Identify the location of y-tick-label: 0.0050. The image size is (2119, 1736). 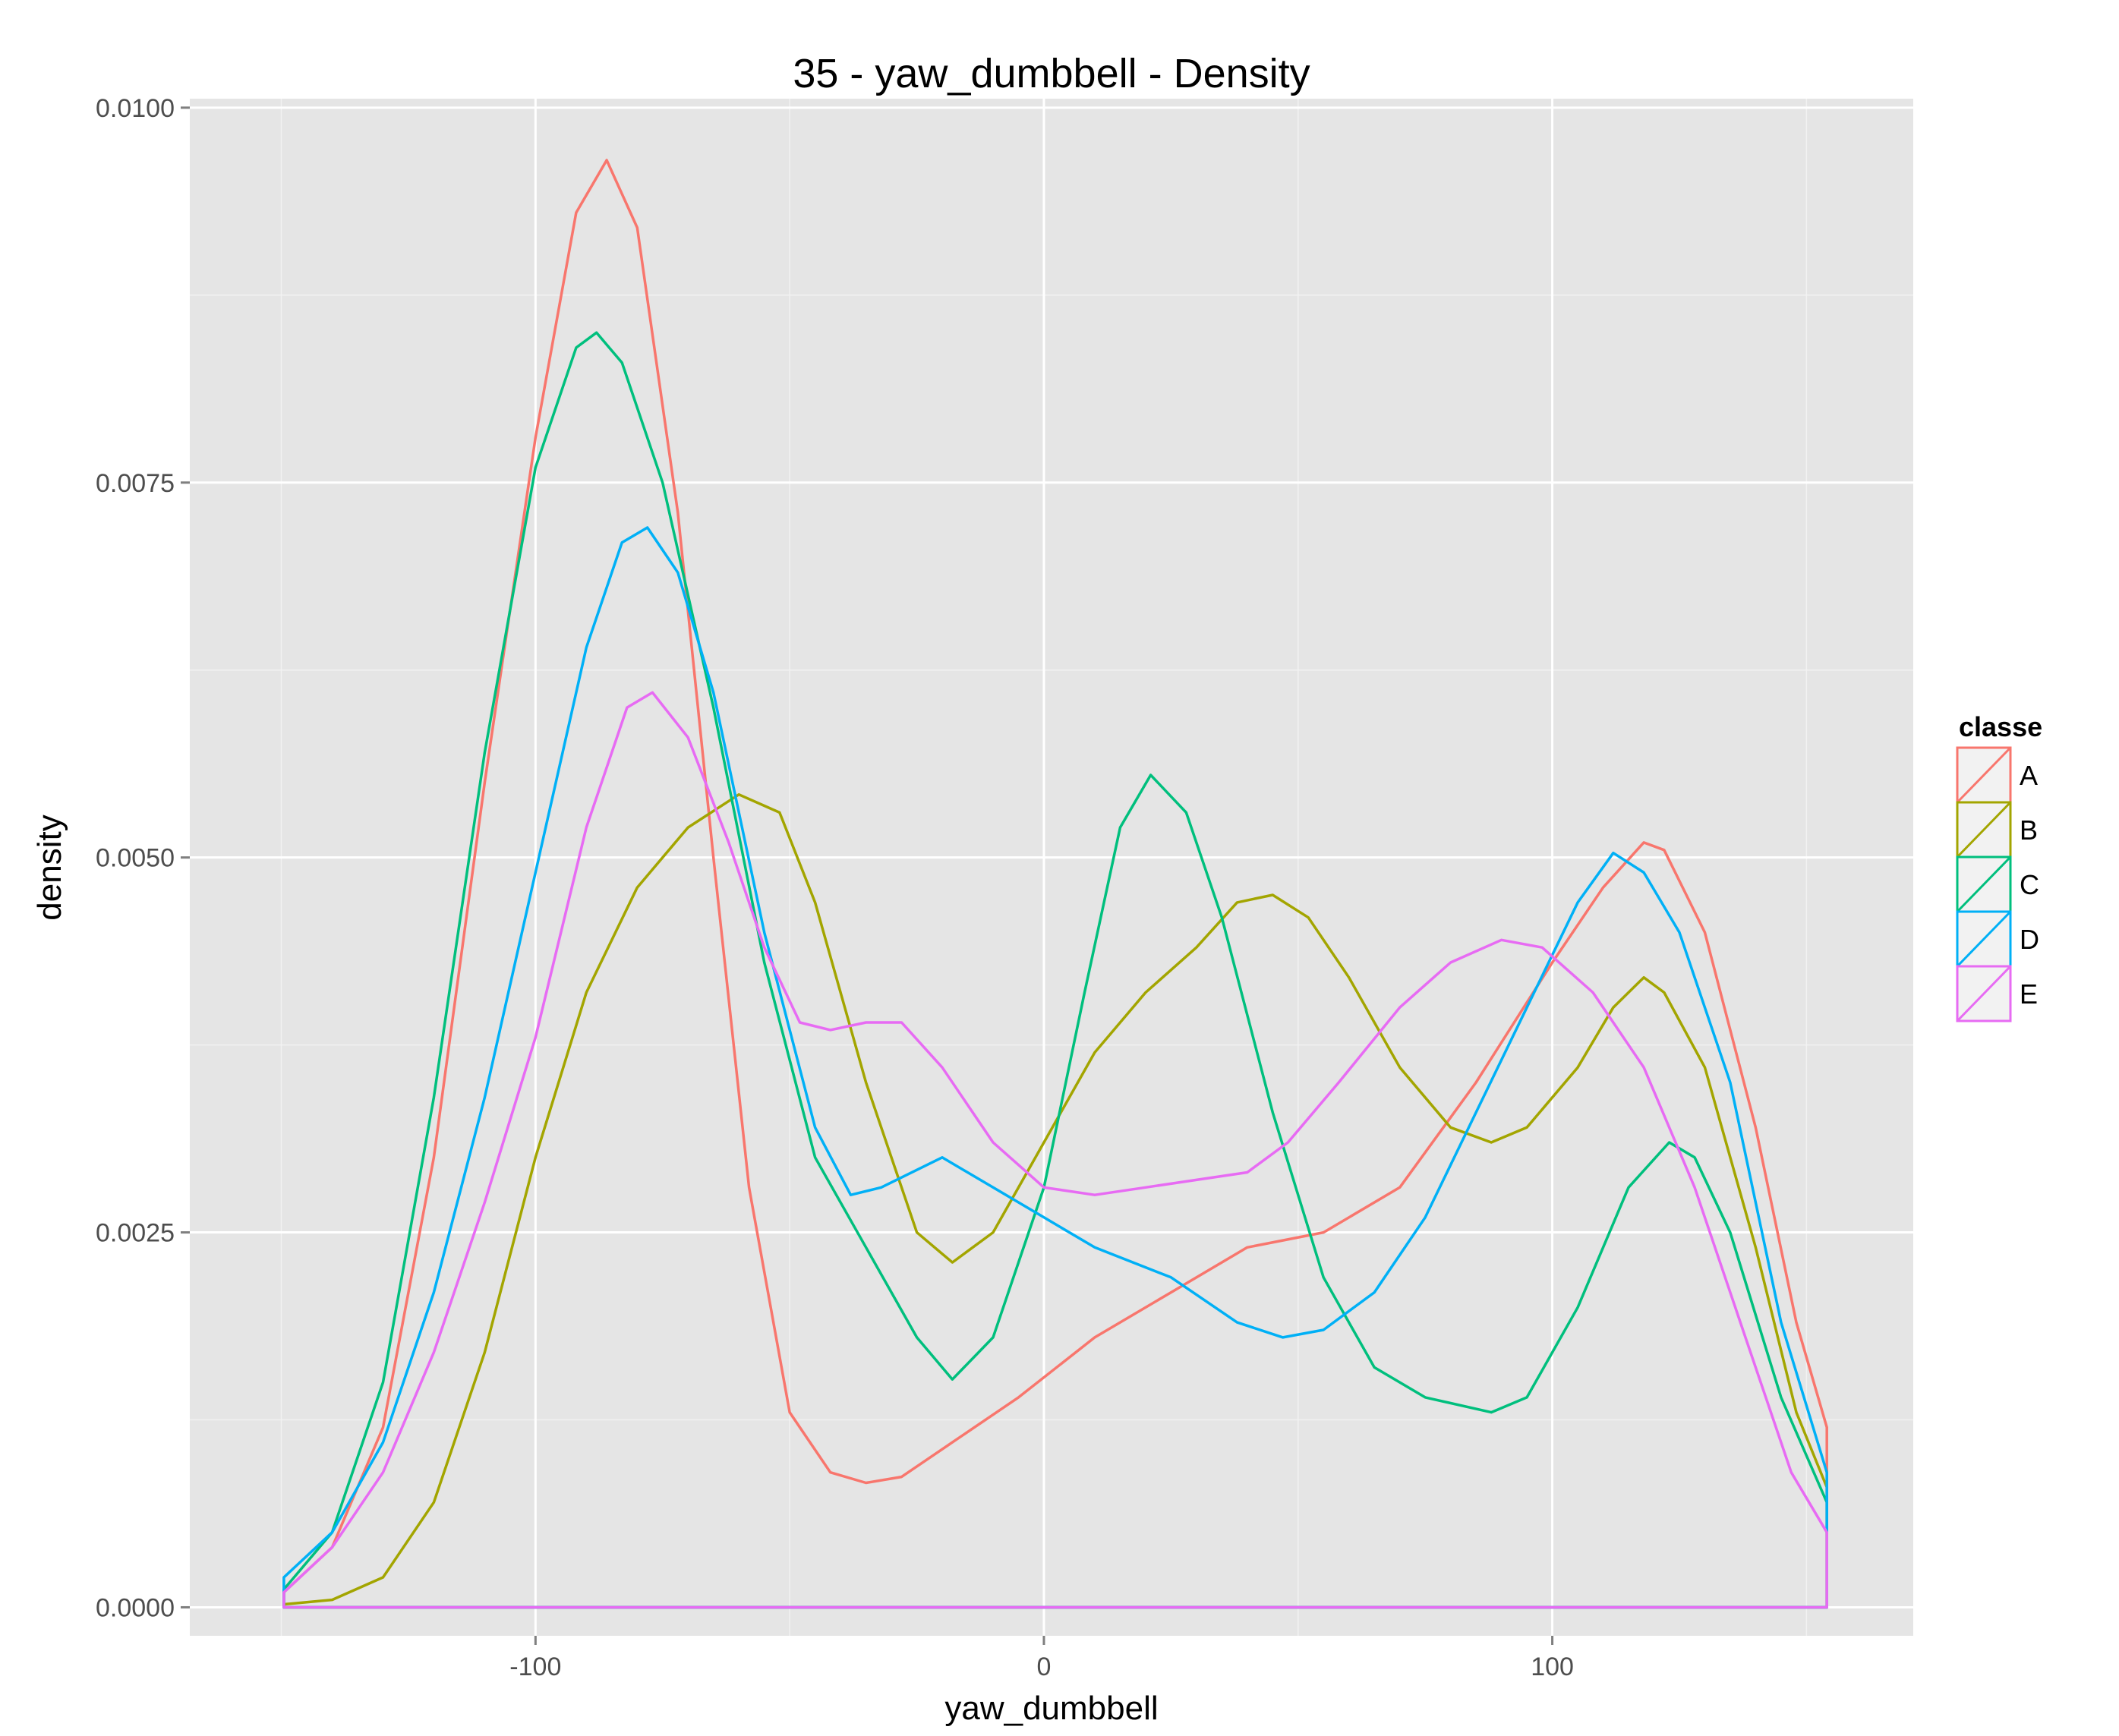
(135, 859).